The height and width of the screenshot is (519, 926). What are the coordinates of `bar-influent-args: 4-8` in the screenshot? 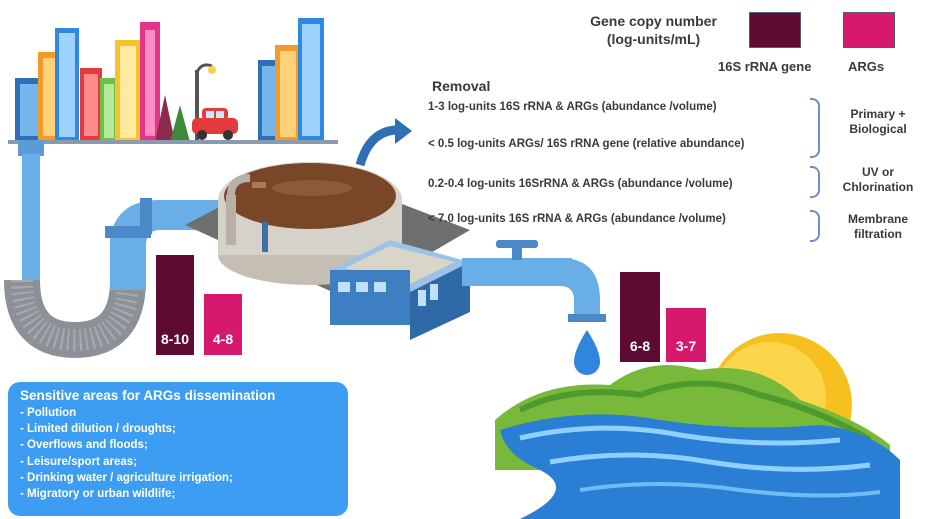 It's located at (223, 324).